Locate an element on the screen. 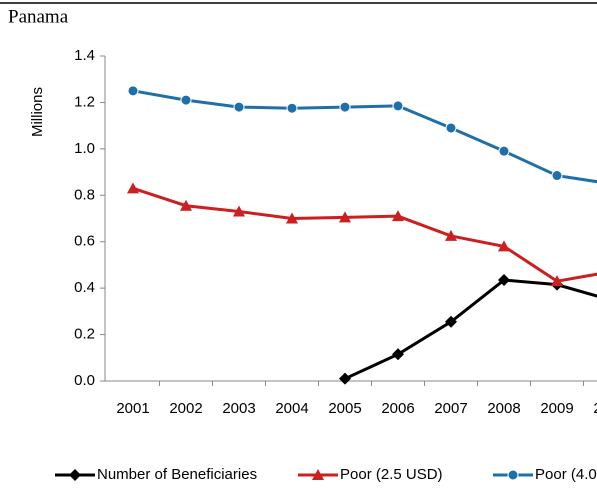  x-tick-label: 2009 is located at coordinates (556, 408).